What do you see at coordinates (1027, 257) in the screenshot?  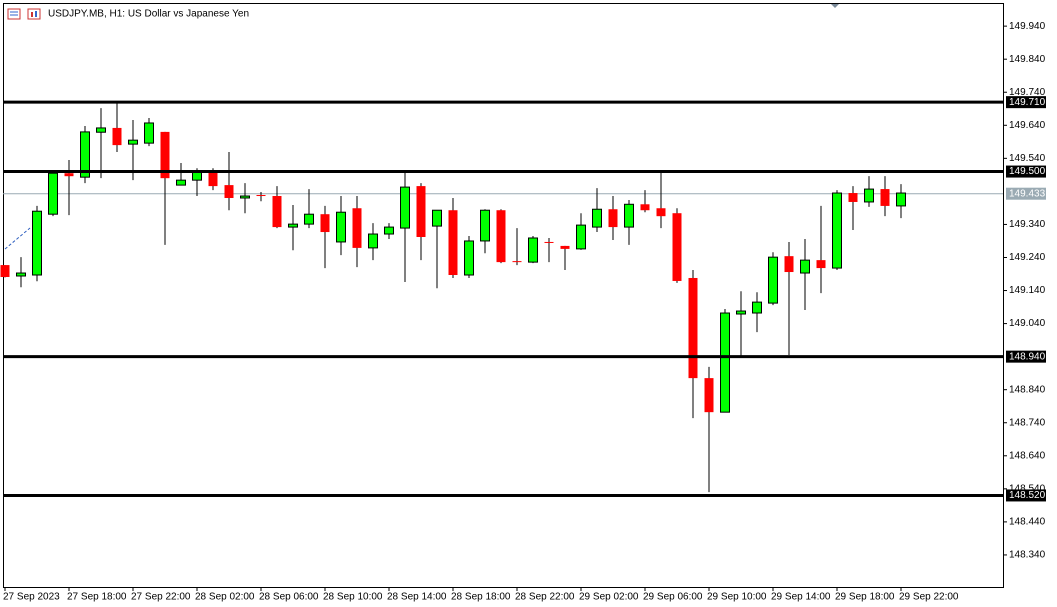 I see `y-tick-label: 149.240` at bounding box center [1027, 257].